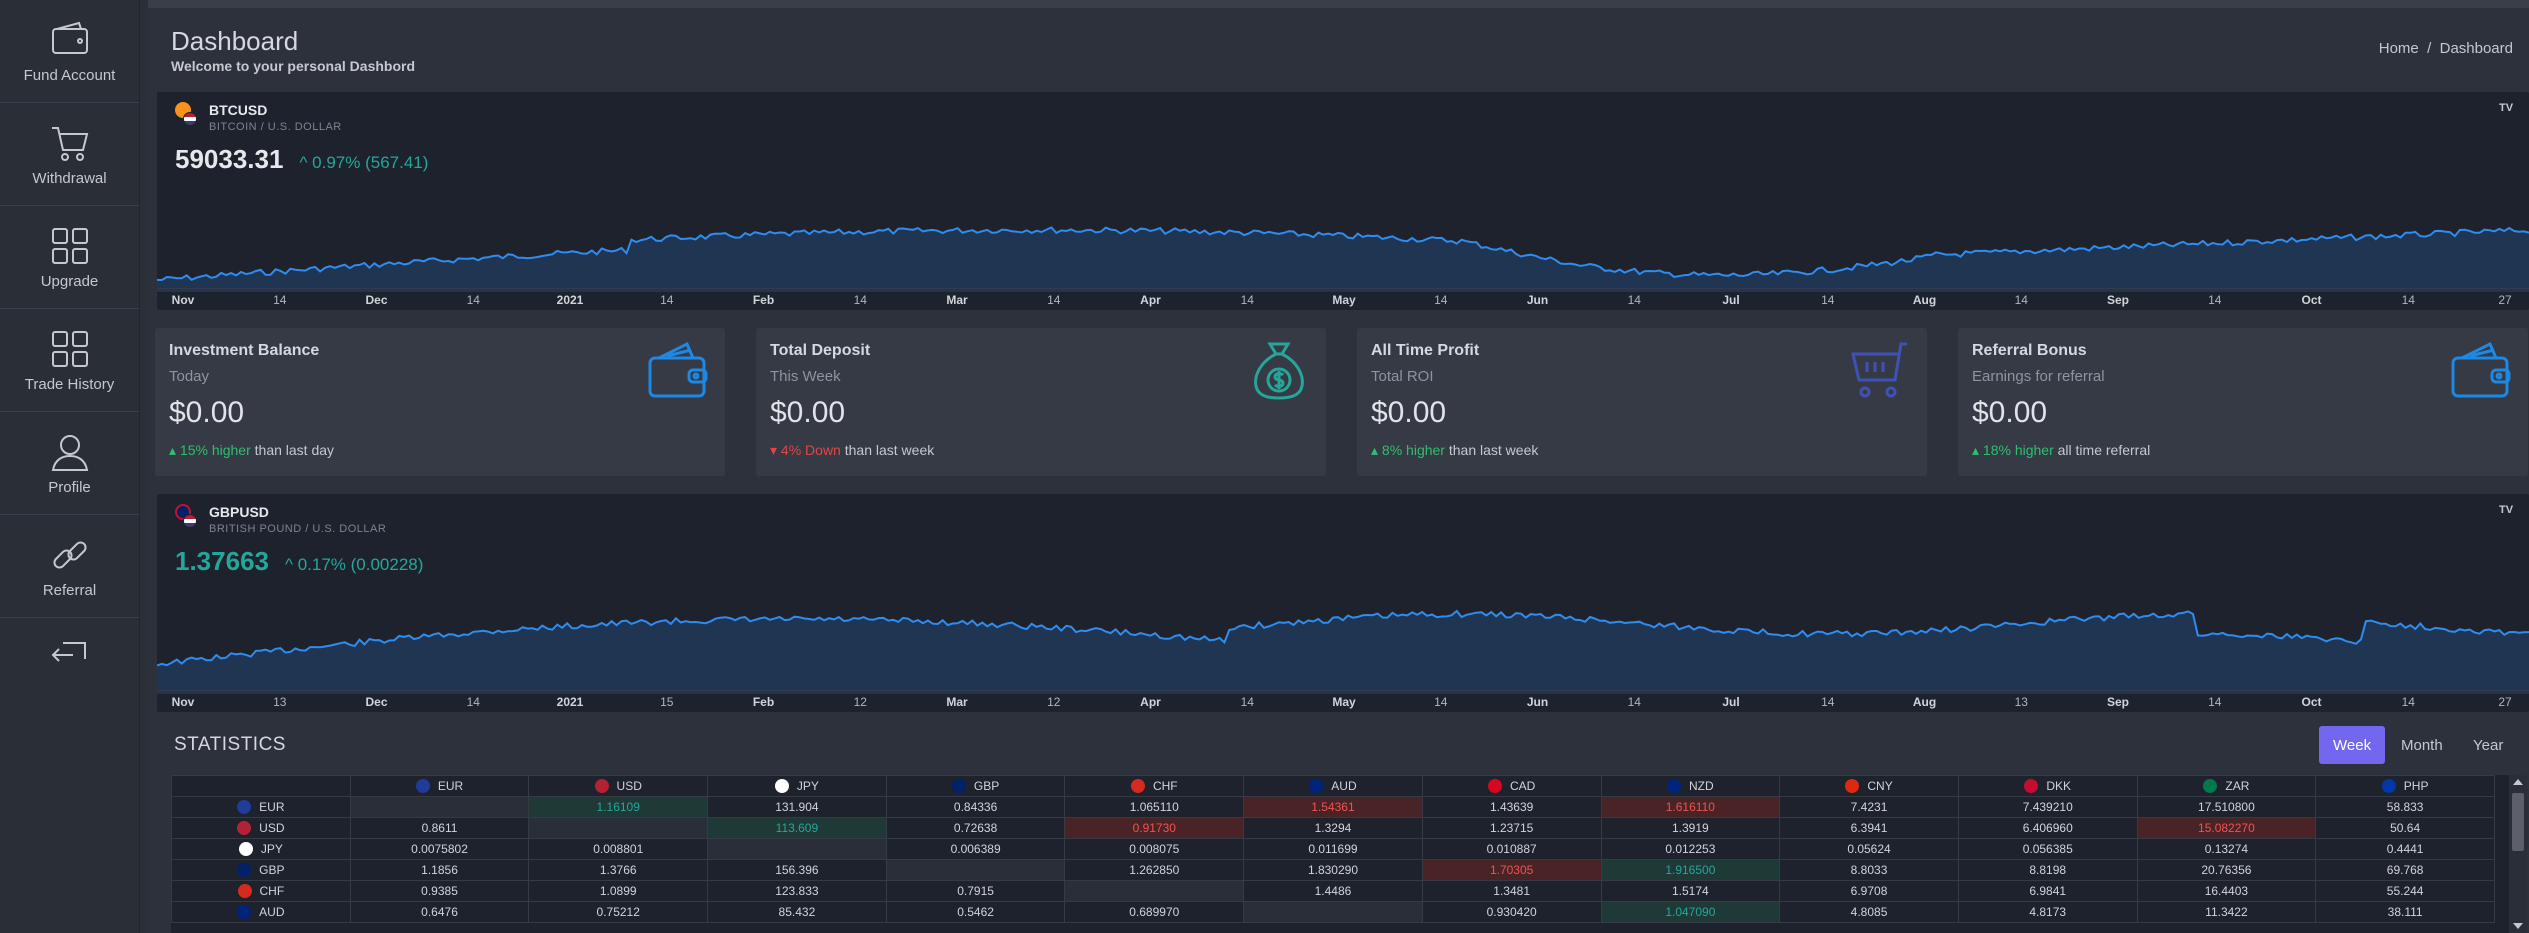 Image resolution: width=2529 pixels, height=933 pixels. Describe the element at coordinates (69, 154) in the screenshot. I see `sidebar-item-withdrawal: Withdrawal` at that location.